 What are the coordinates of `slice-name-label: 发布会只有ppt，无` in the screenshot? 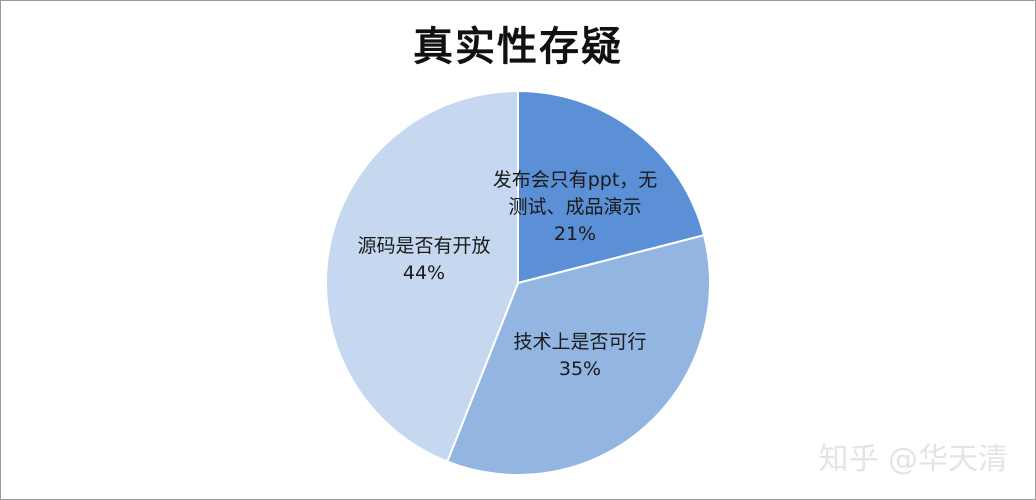 It's located at (575, 180).